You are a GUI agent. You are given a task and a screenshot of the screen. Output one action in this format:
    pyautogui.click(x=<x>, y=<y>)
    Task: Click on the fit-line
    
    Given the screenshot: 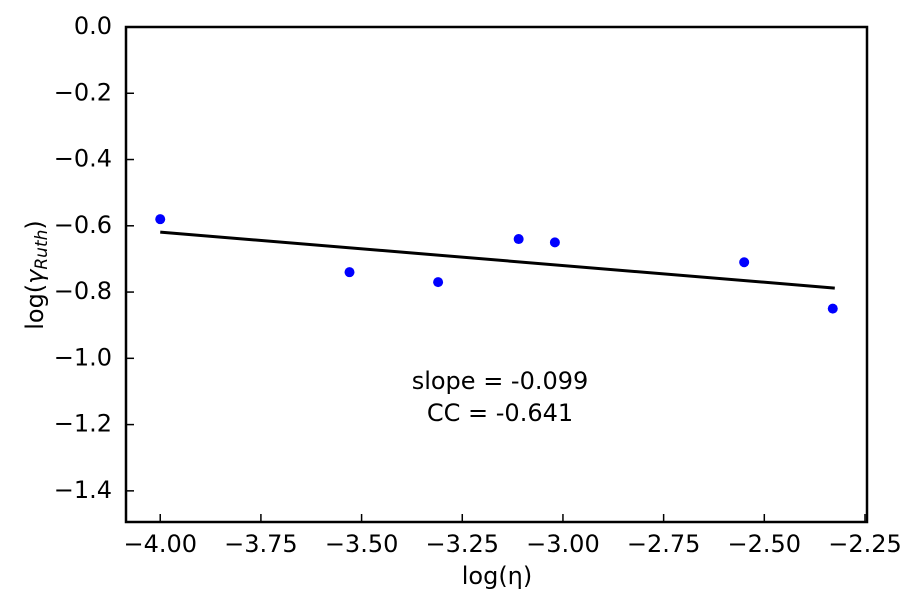 What is the action you would take?
    pyautogui.click(x=497, y=260)
    